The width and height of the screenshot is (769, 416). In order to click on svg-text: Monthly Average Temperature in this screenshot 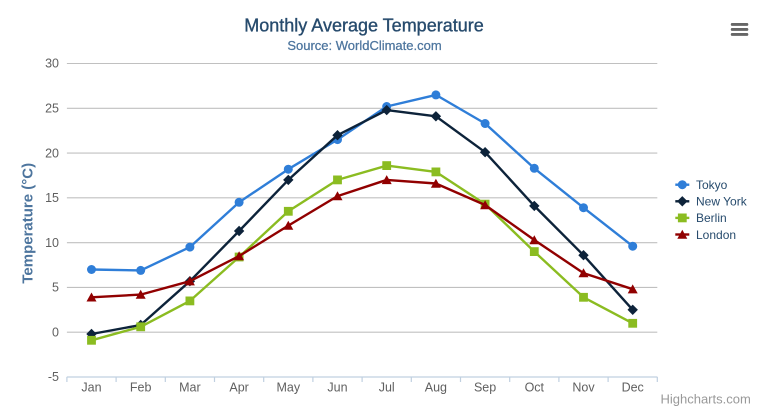, I will do `click(363, 26)`.